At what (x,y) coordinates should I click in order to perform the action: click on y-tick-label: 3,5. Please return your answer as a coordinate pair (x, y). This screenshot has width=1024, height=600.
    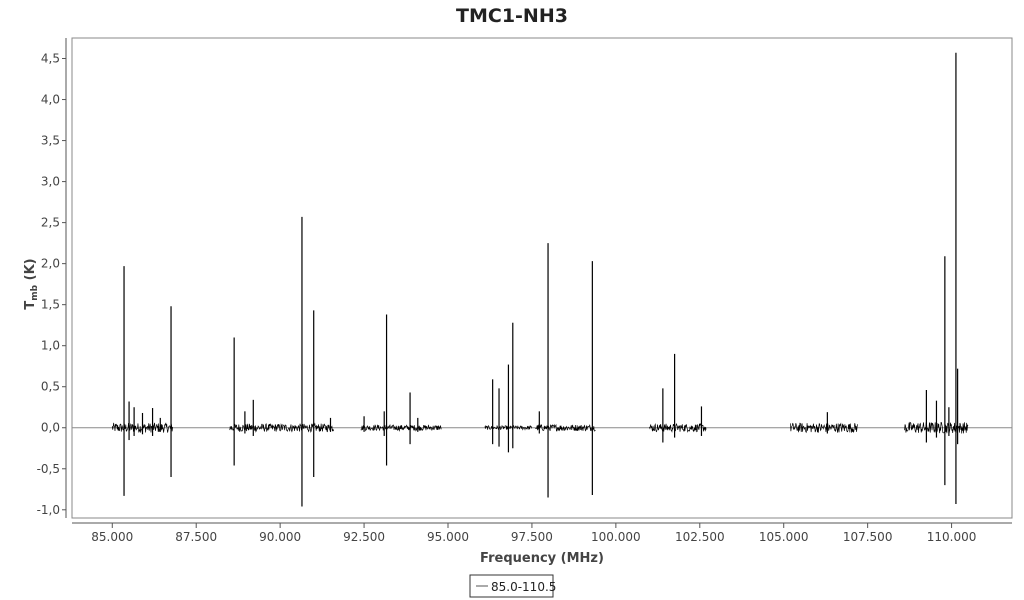
    Looking at the image, I should click on (50, 141).